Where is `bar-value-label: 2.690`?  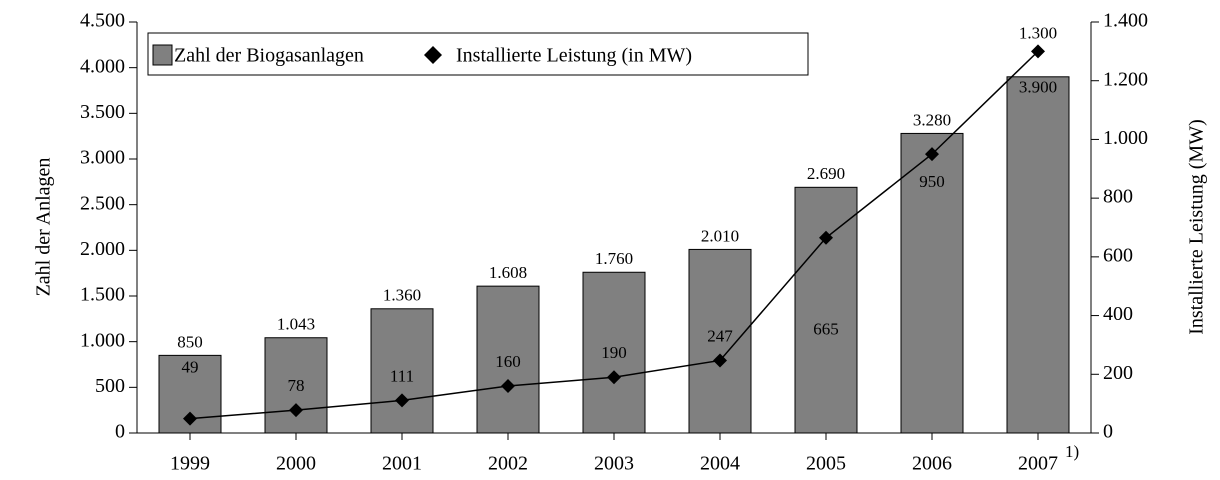 bar-value-label: 2.690 is located at coordinates (826, 173).